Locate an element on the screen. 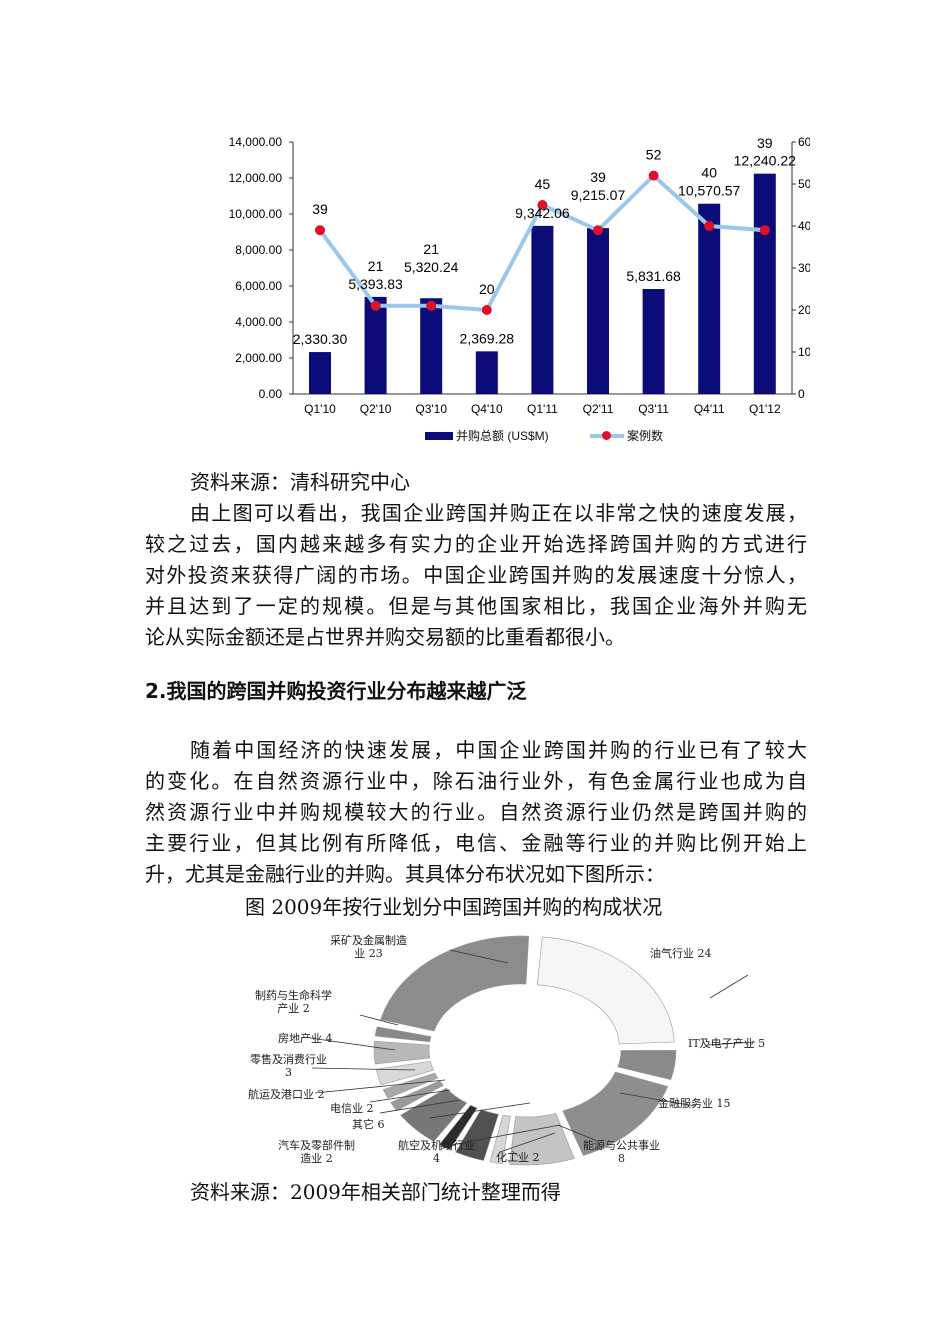  count-value-label: 40 is located at coordinates (709, 173).